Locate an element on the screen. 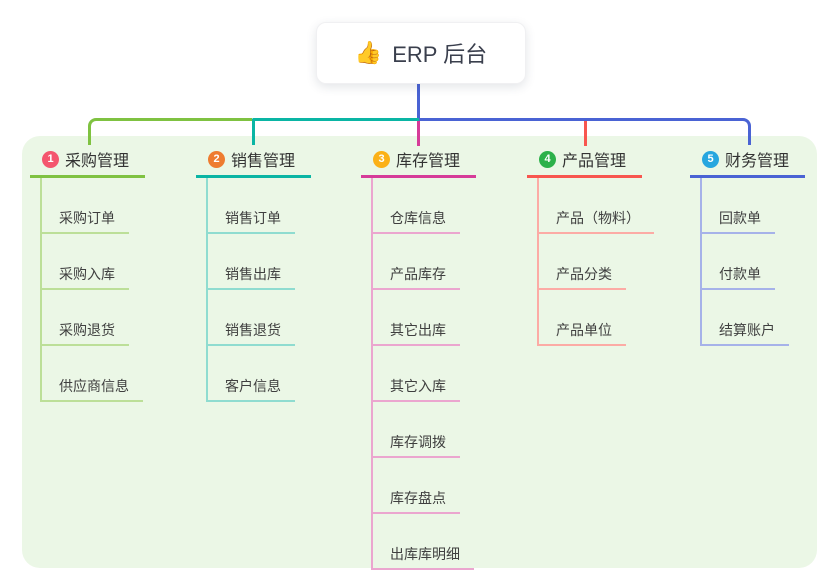 This screenshot has width=839, height=588. branch-procurement: 1 采购管理 采购订单 采购入库 采购退货 供应商信息 is located at coordinates (110, 274).